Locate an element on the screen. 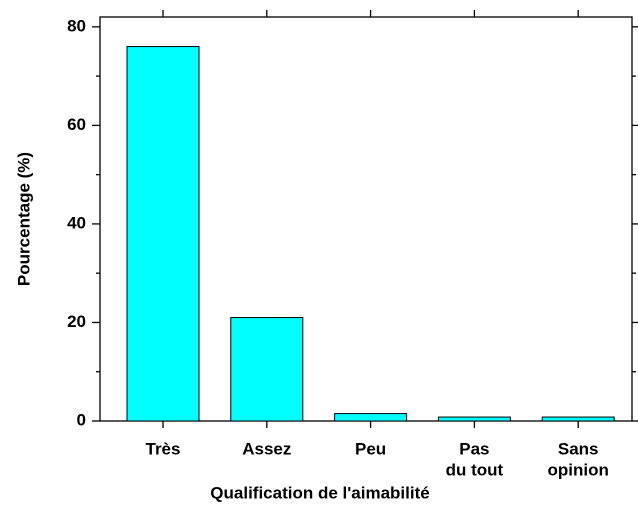 The height and width of the screenshot is (511, 638). y-tick-label: 40 is located at coordinates (76, 222).